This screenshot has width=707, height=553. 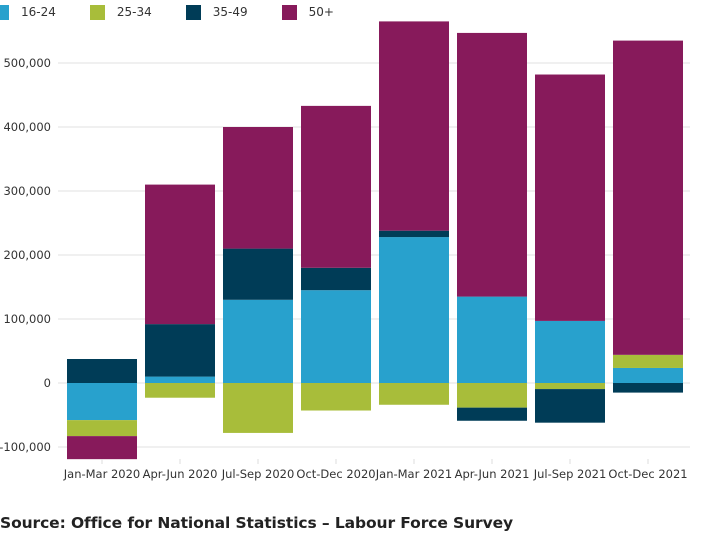 I want to click on x-tick-label: Oct-Dec 2021, so click(x=647, y=474).